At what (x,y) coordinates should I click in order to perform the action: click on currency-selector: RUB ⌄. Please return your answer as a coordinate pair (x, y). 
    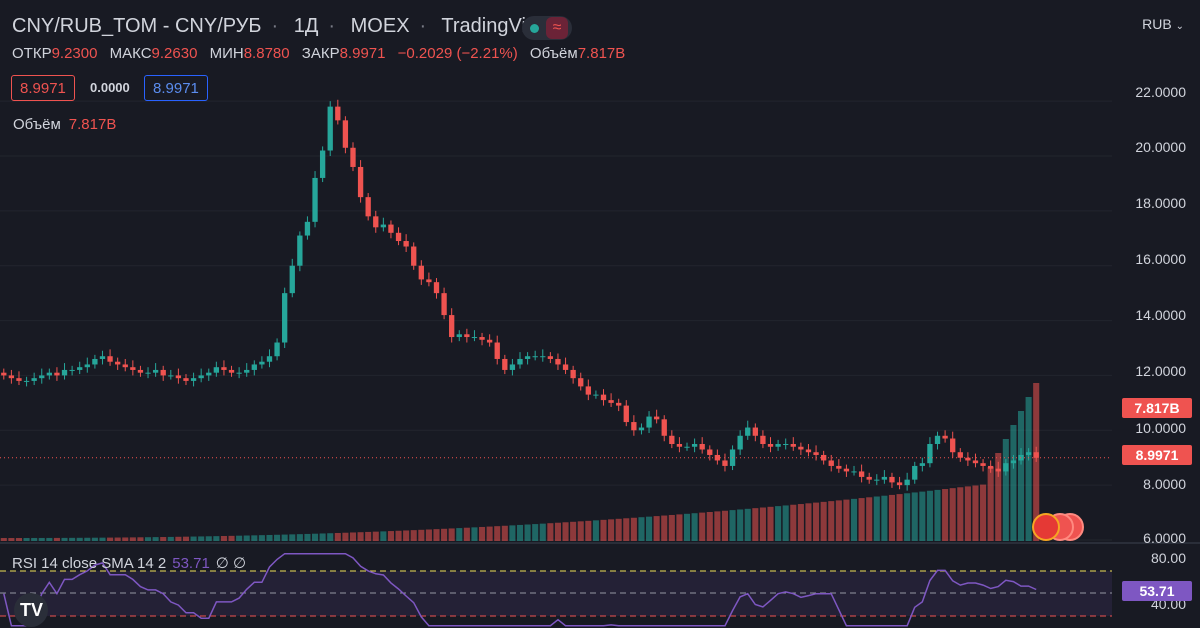
    Looking at the image, I should click on (1163, 24).